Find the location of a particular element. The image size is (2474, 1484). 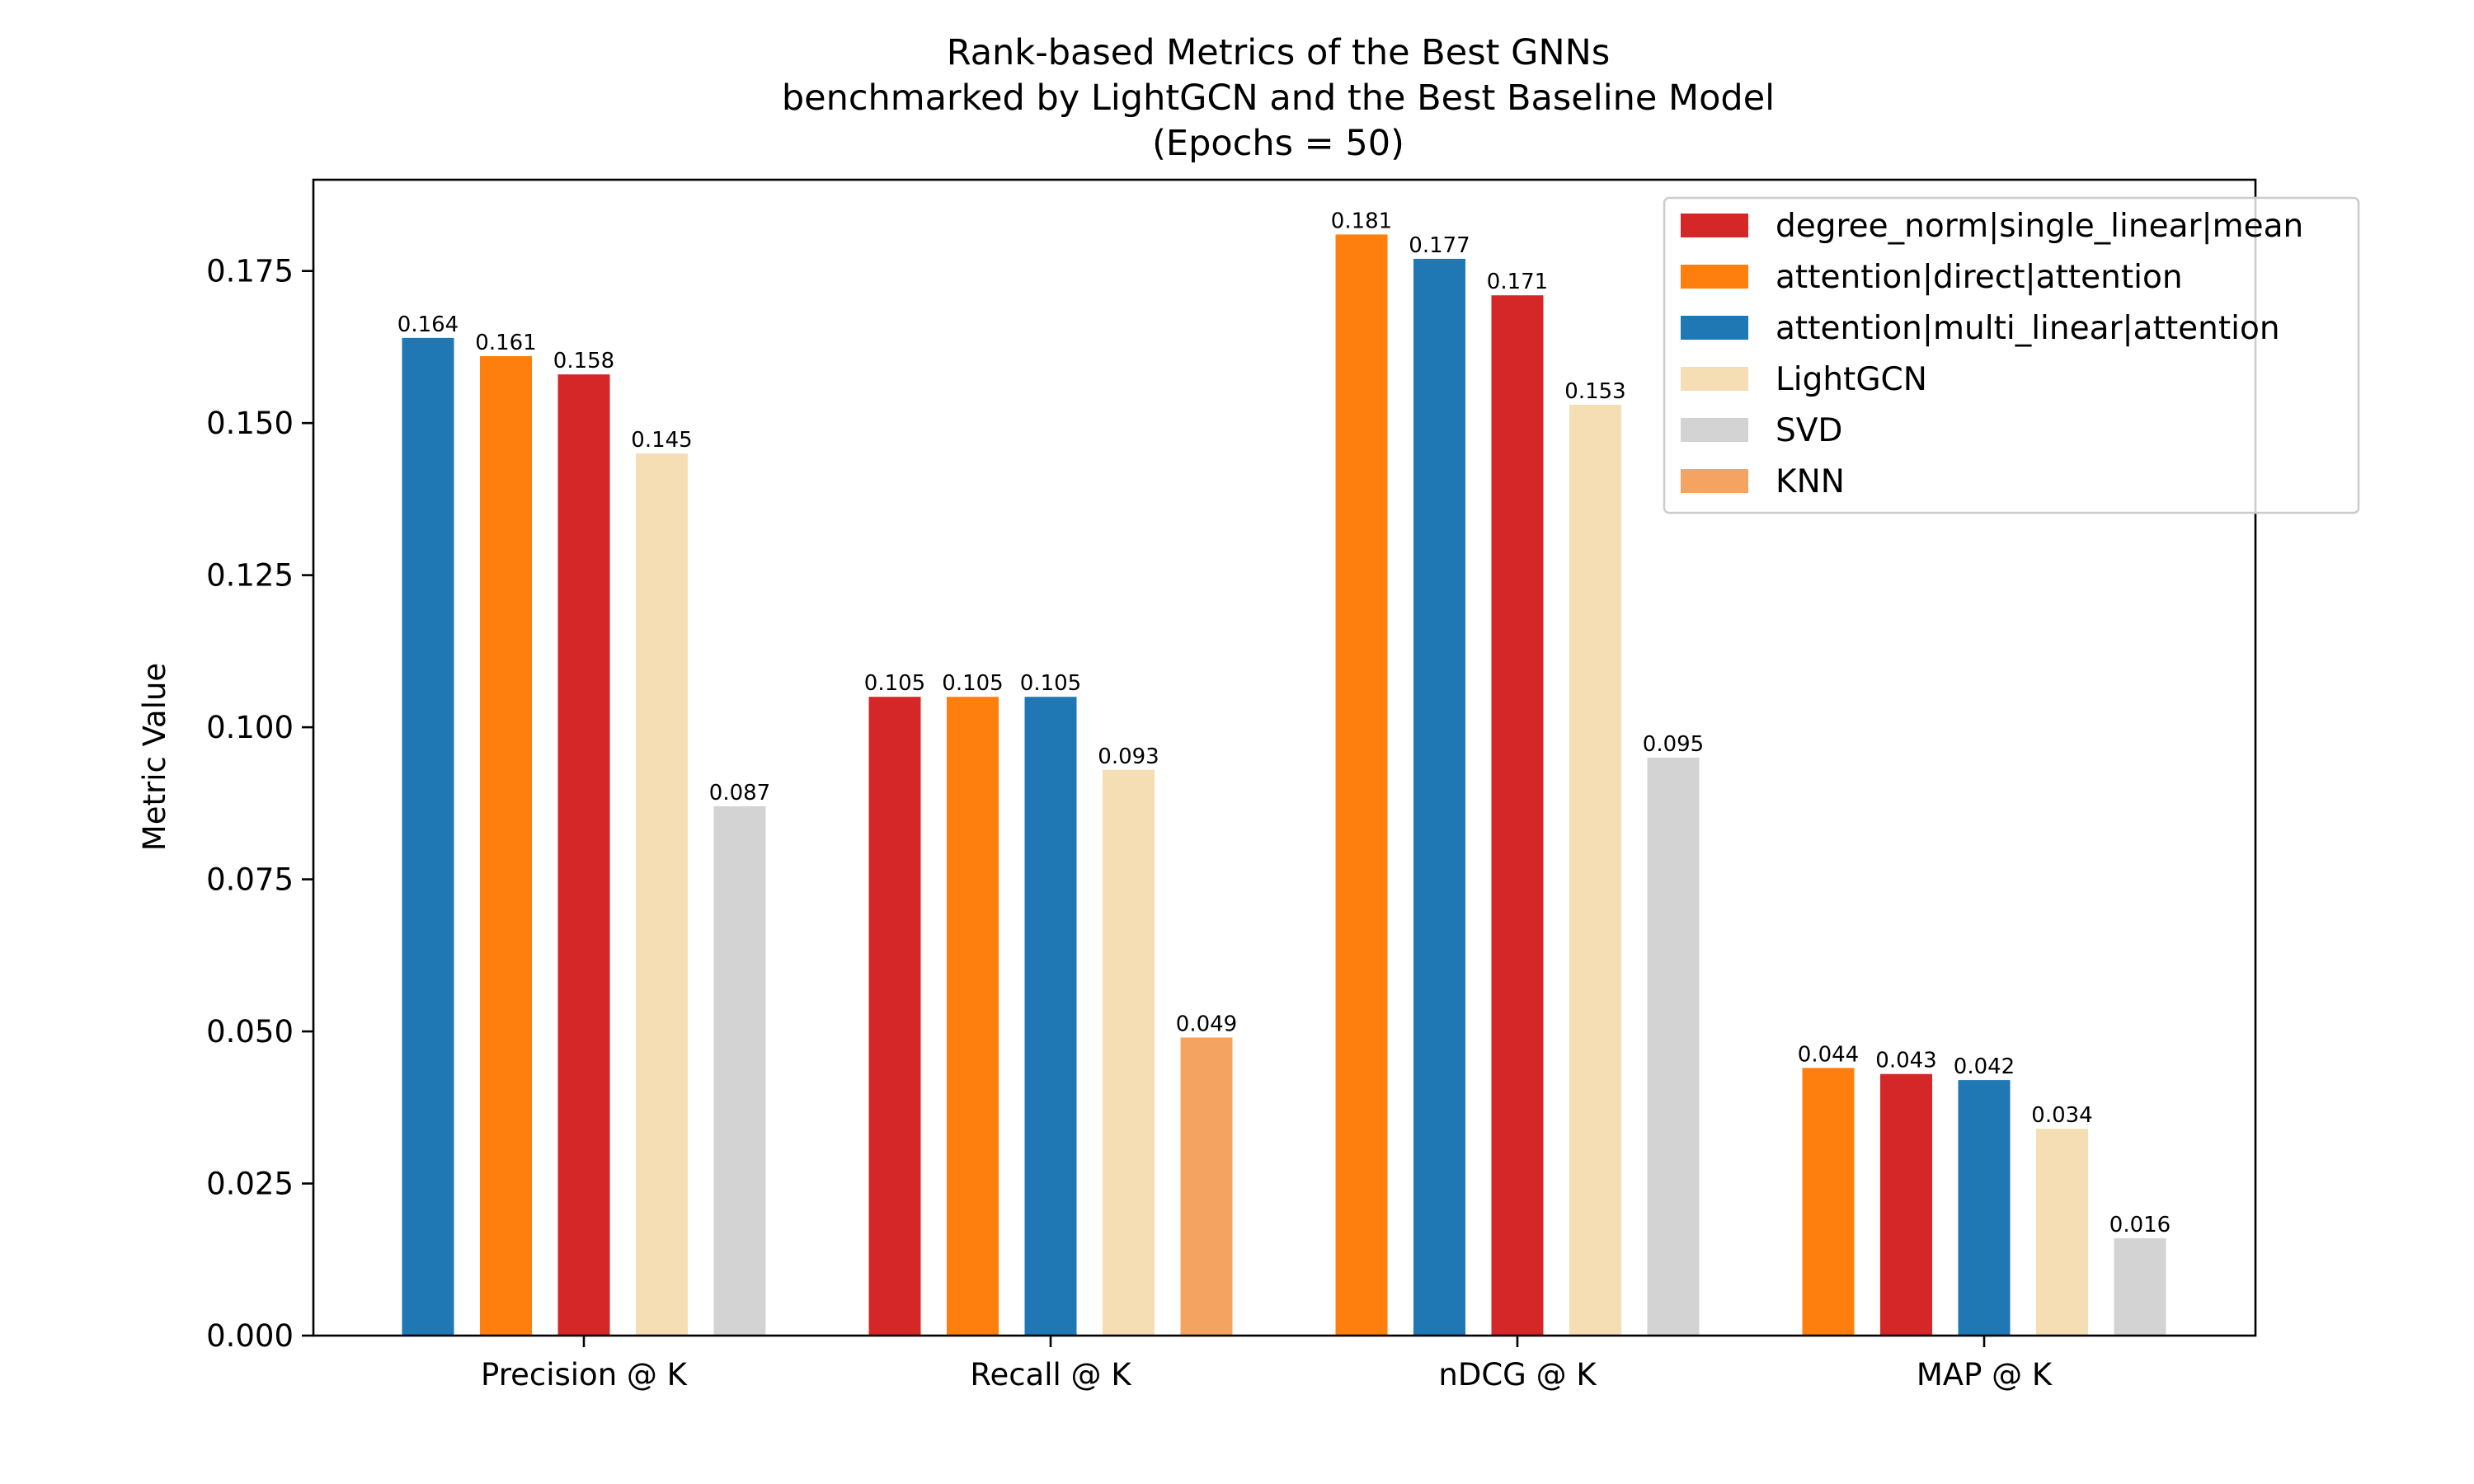

data-label-3-1: 0.043 is located at coordinates (1905, 1061).